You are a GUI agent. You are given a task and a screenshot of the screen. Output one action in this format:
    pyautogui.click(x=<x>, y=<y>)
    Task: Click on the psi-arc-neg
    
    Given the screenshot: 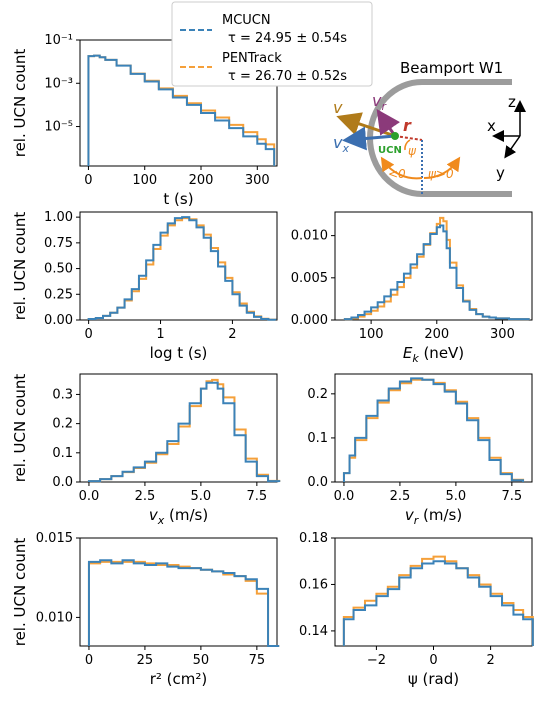 What is the action you would take?
    pyautogui.click(x=401, y=168)
    